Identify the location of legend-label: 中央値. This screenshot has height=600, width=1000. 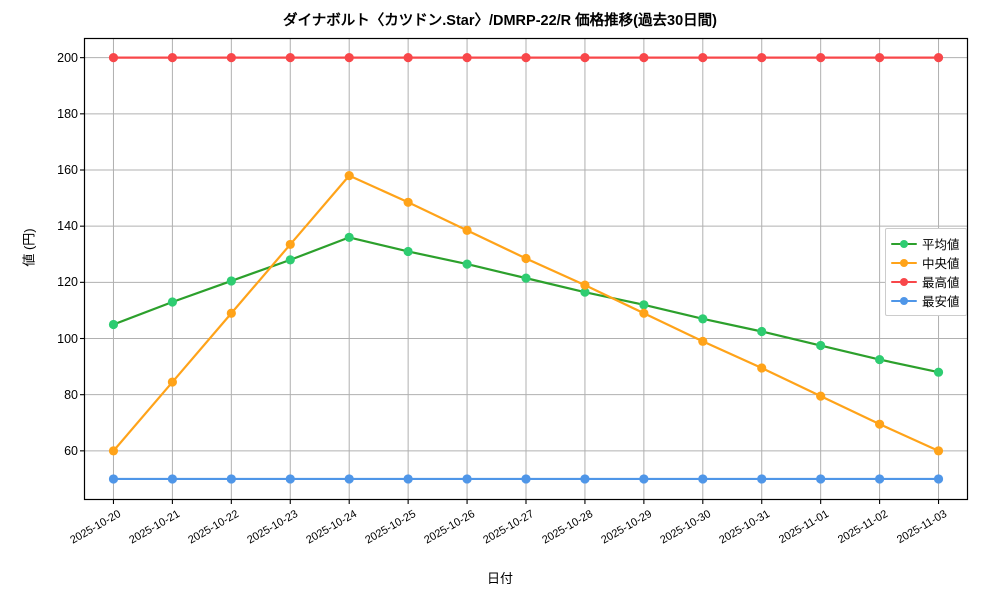
(941, 264).